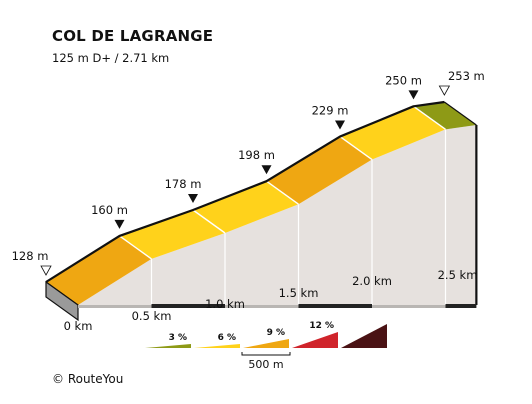  I want to click on elevation-label-1: 160 m, so click(109, 210).